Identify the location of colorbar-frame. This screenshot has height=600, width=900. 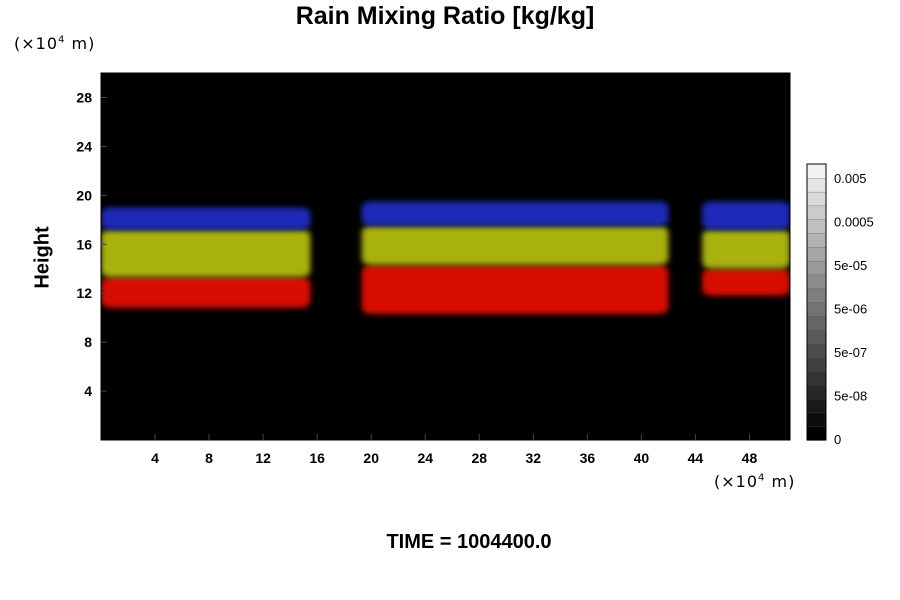
(816, 302).